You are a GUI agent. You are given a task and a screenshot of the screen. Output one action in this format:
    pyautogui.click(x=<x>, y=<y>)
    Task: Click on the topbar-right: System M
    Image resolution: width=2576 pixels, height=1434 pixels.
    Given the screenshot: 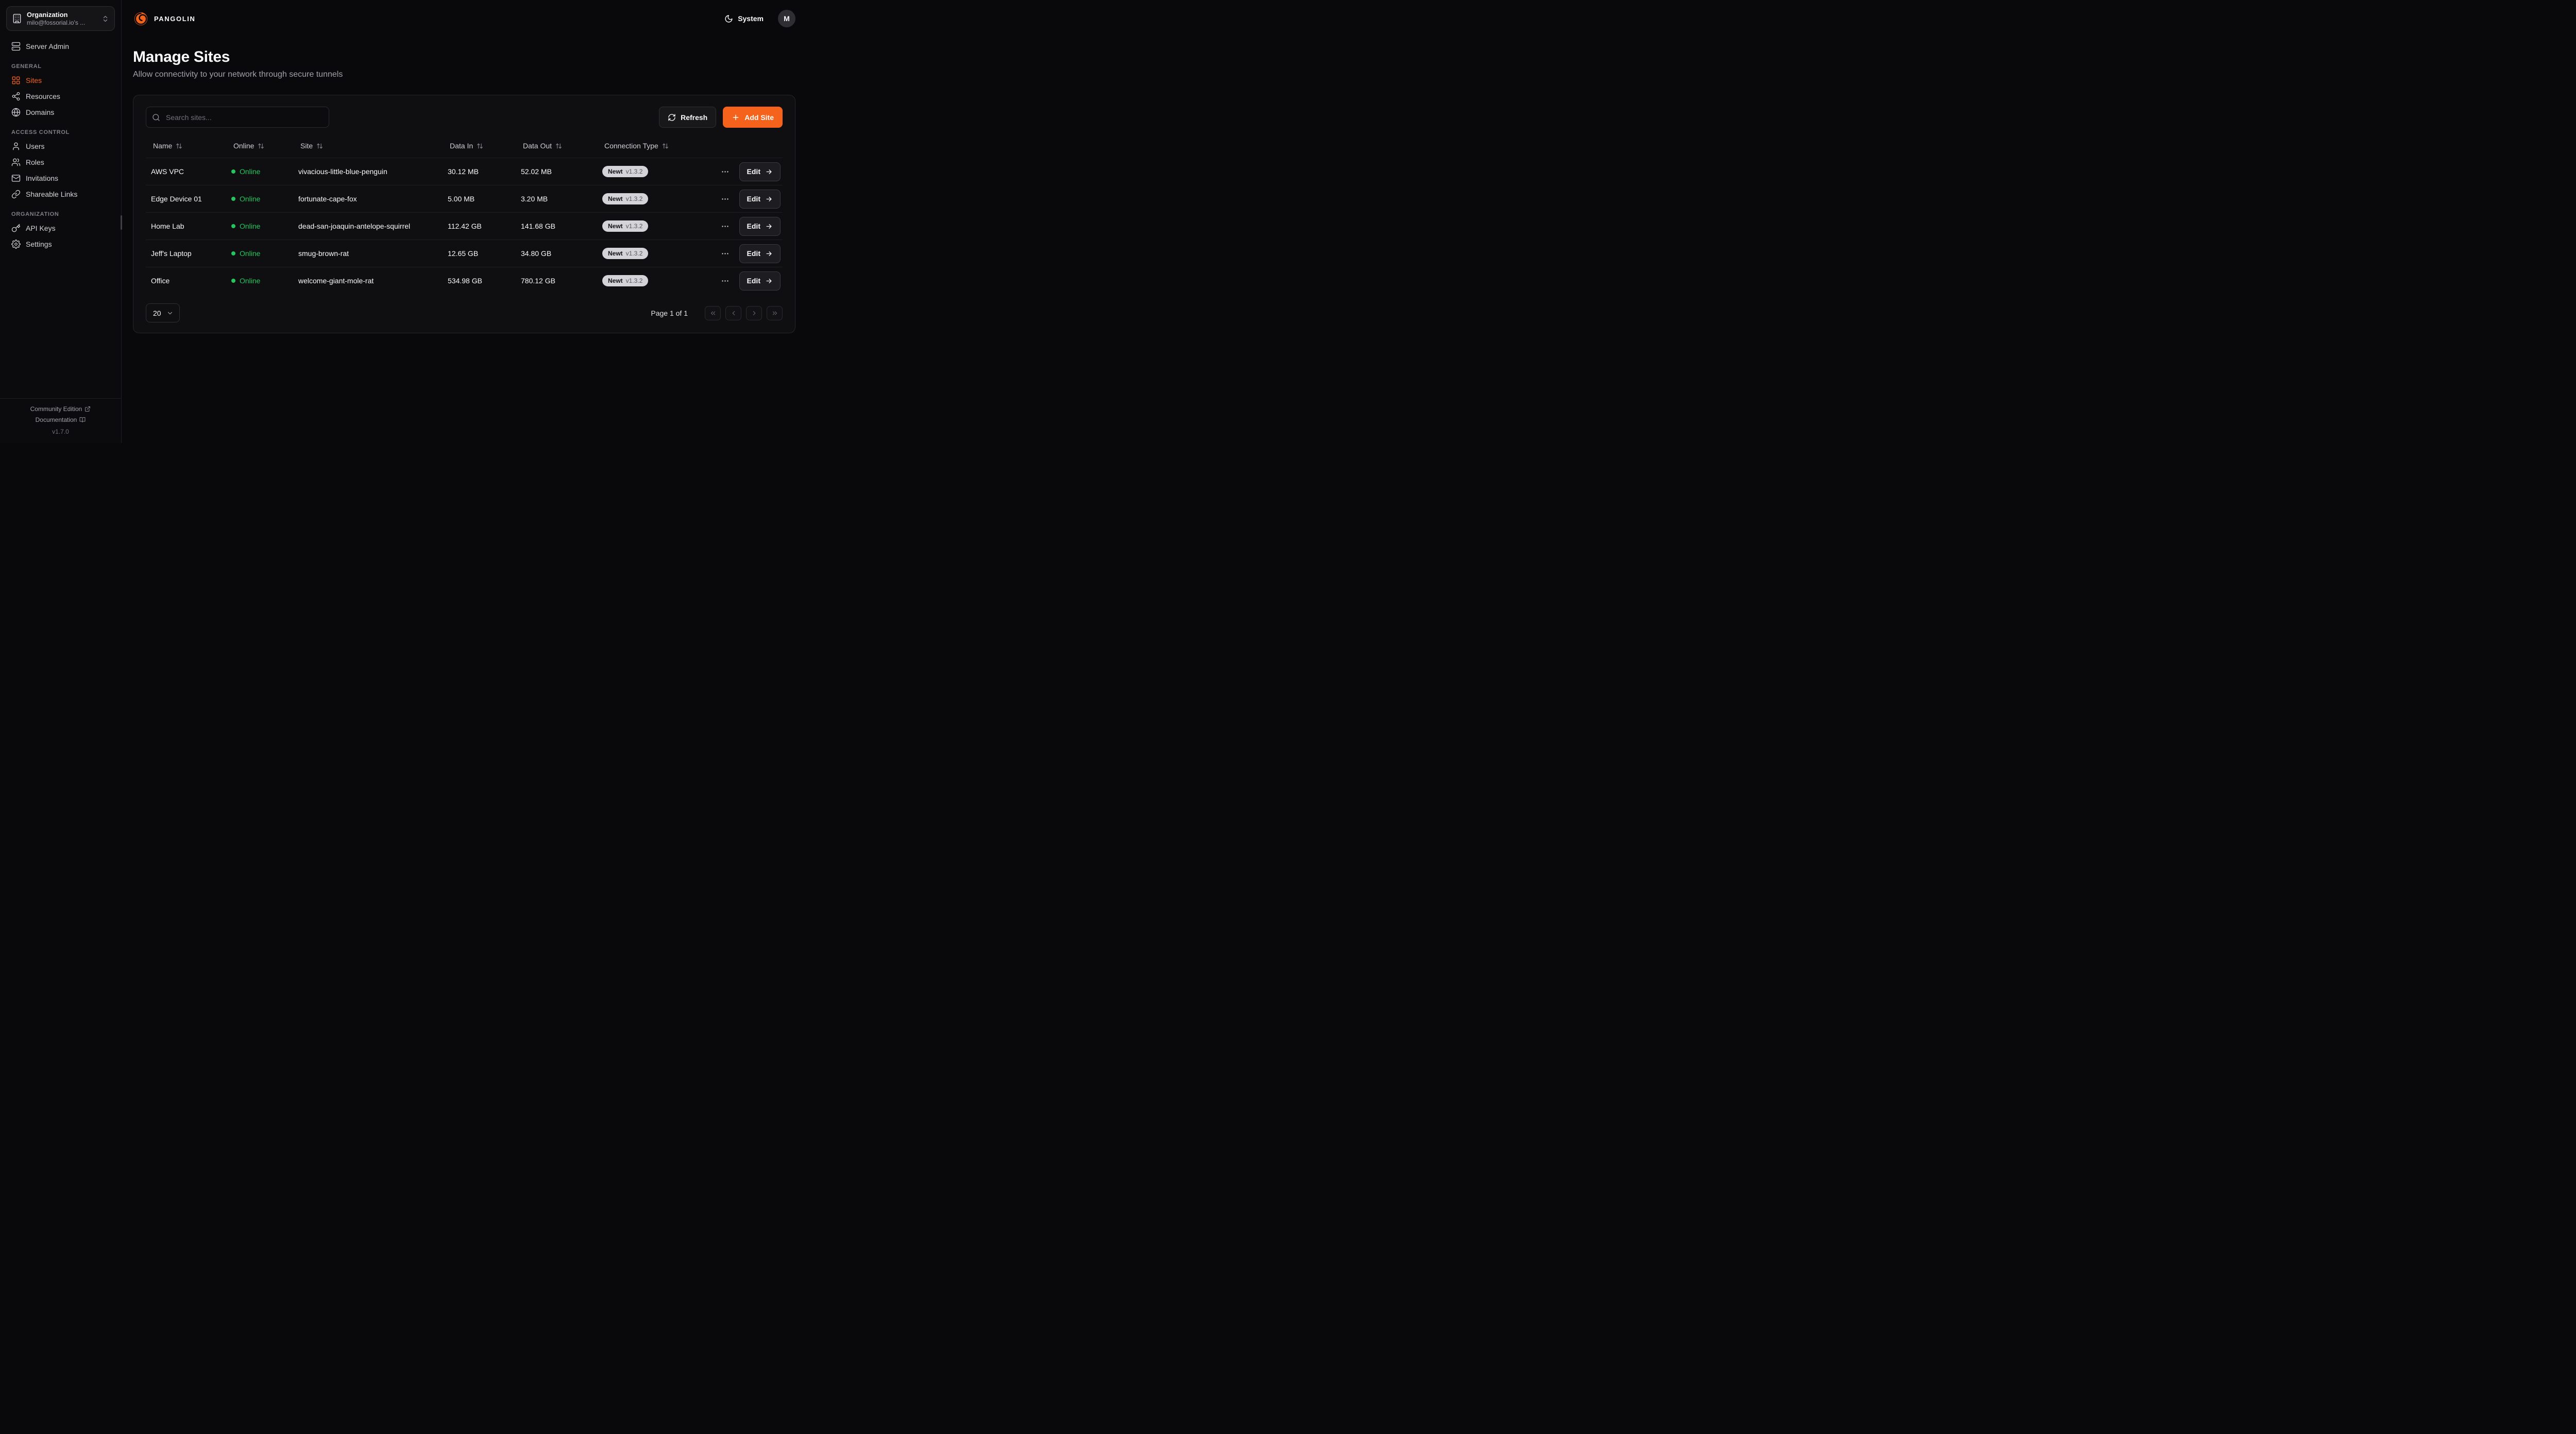 What is the action you would take?
    pyautogui.click(x=758, y=18)
    